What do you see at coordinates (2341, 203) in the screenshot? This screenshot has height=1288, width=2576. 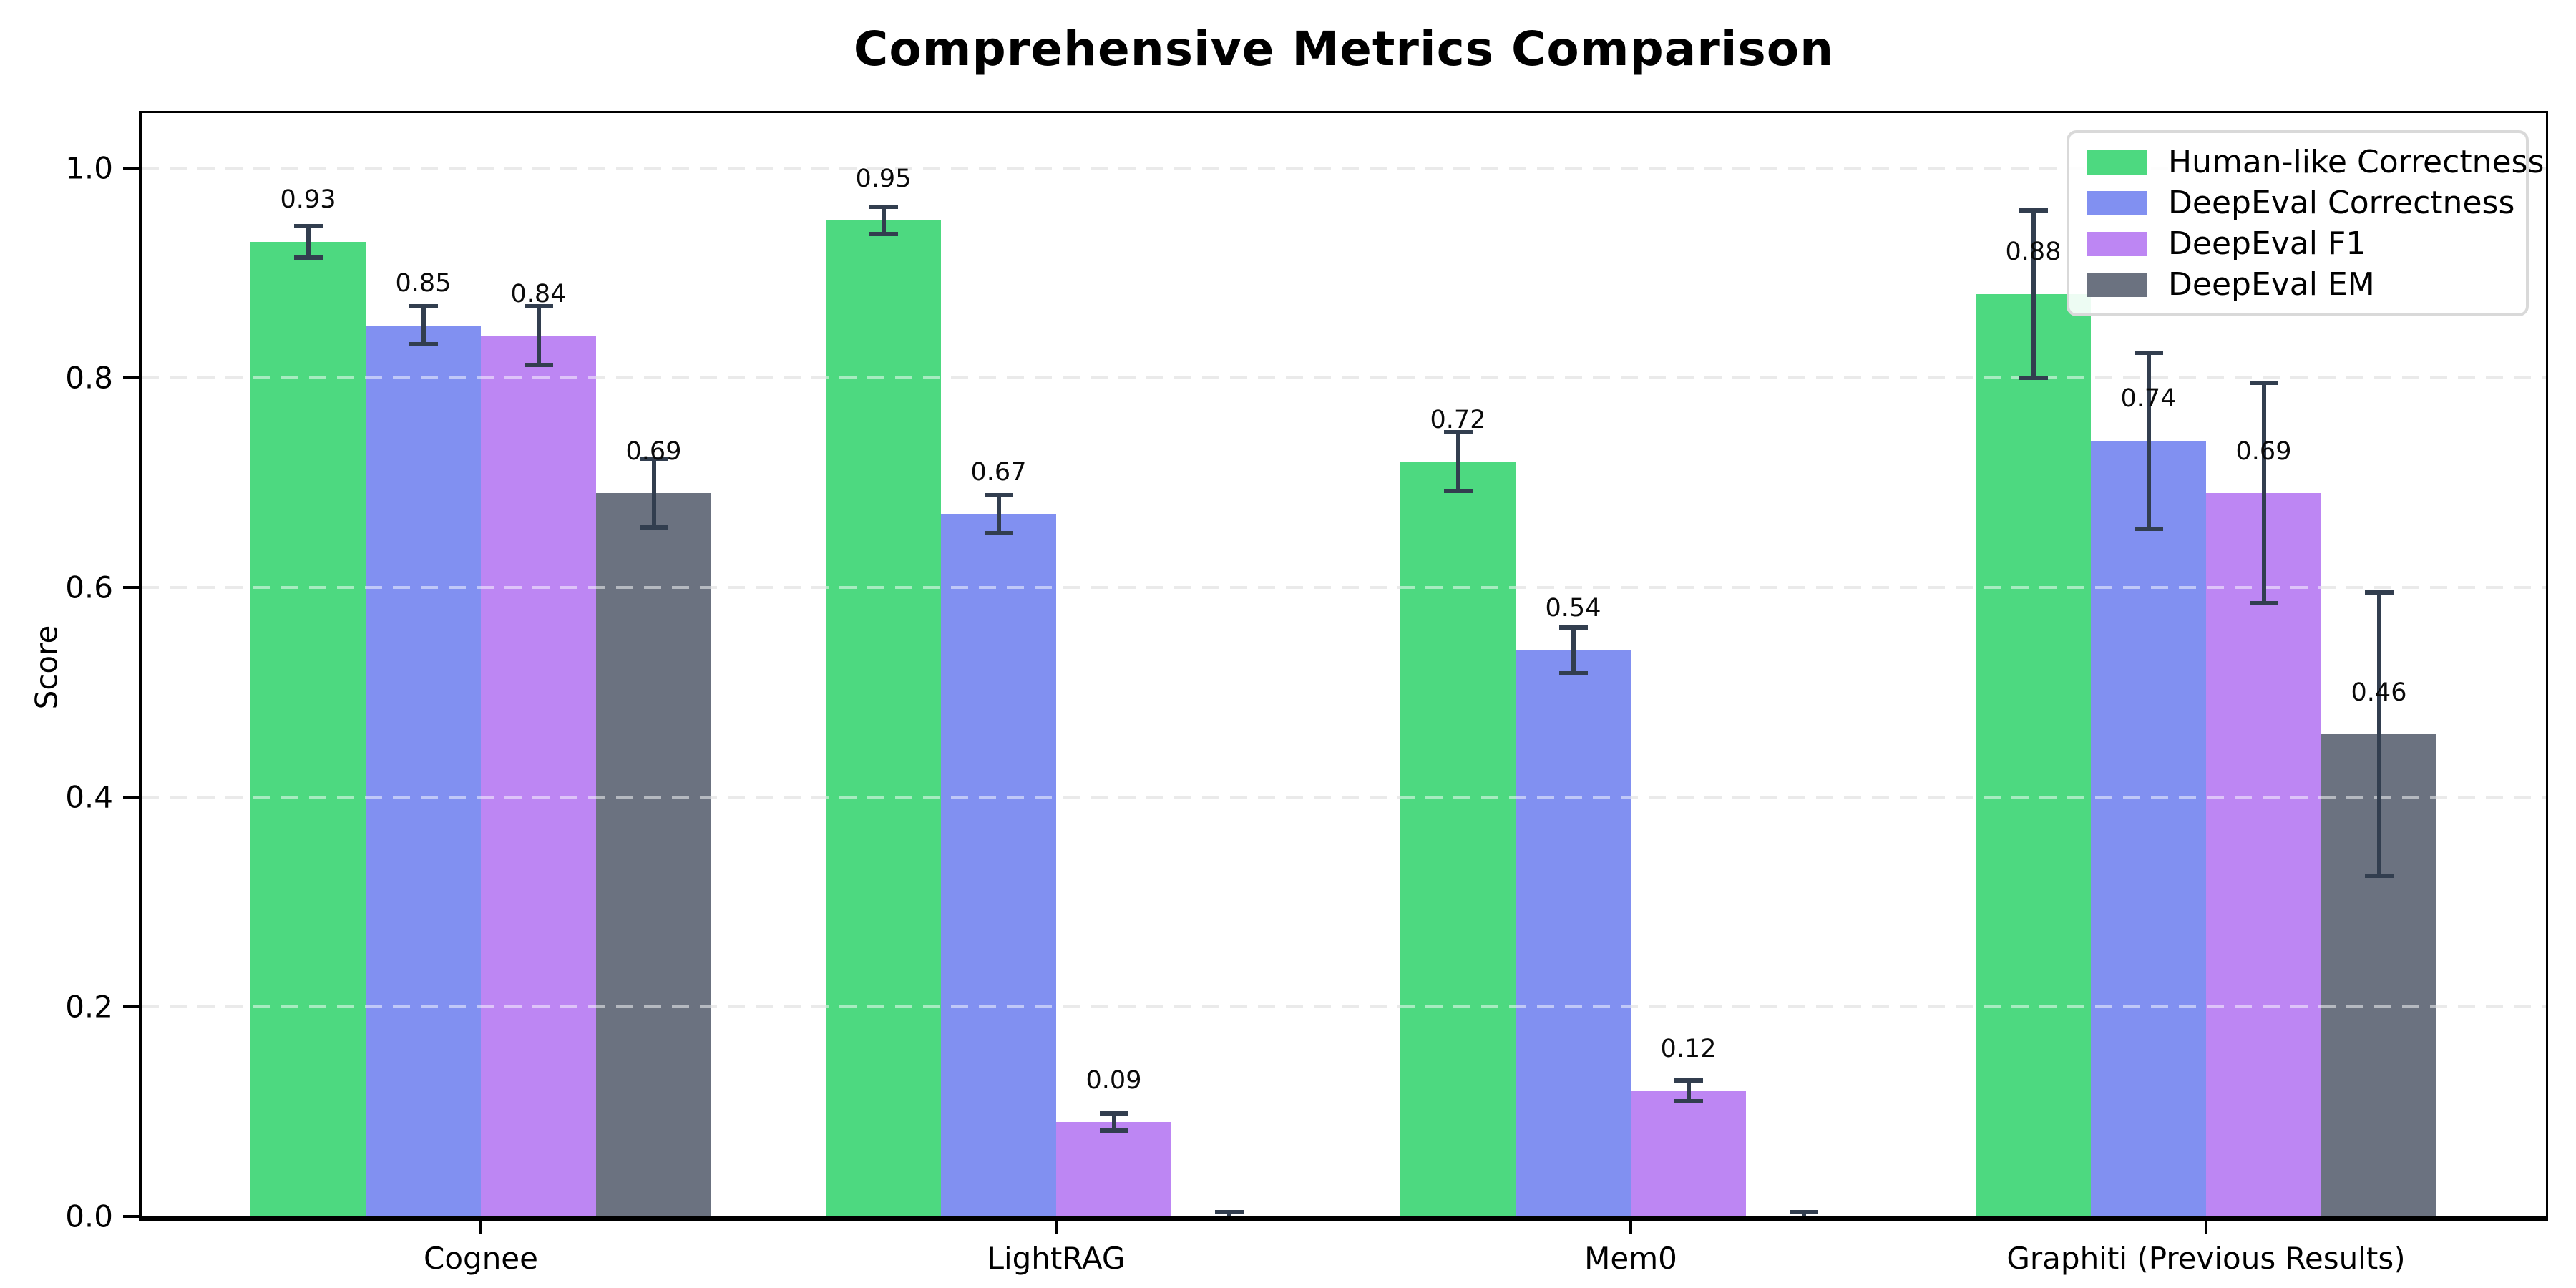 I see `legend-label: DeepEval Correctness` at bounding box center [2341, 203].